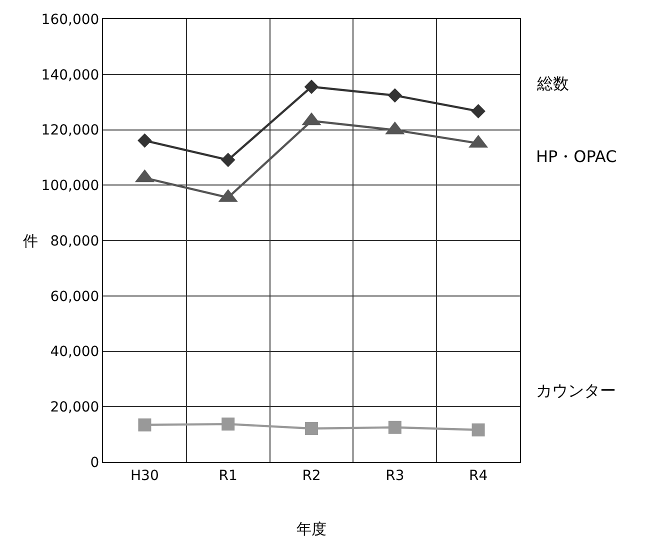  Describe the element at coordinates (75, 241) in the screenshot. I see `y-tick-label: 80,000` at that location.